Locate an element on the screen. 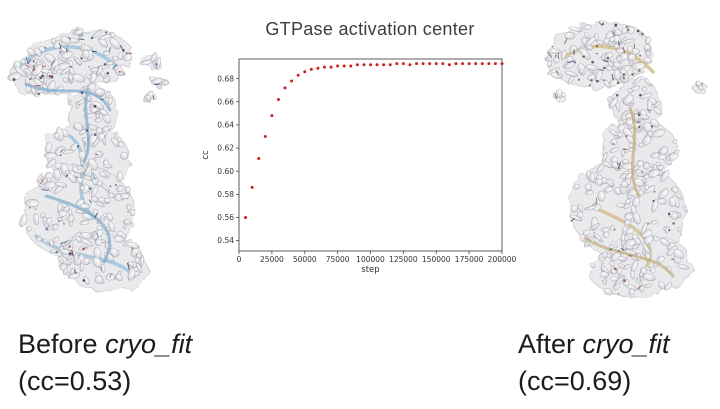 The height and width of the screenshot is (409, 720). svg-text: 0 is located at coordinates (239, 259).